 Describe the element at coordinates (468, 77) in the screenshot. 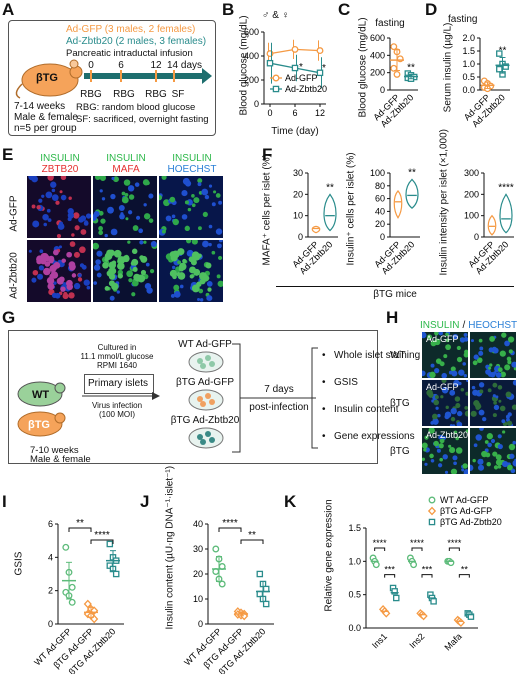

I see `d-ytick-label: 0.5` at that location.